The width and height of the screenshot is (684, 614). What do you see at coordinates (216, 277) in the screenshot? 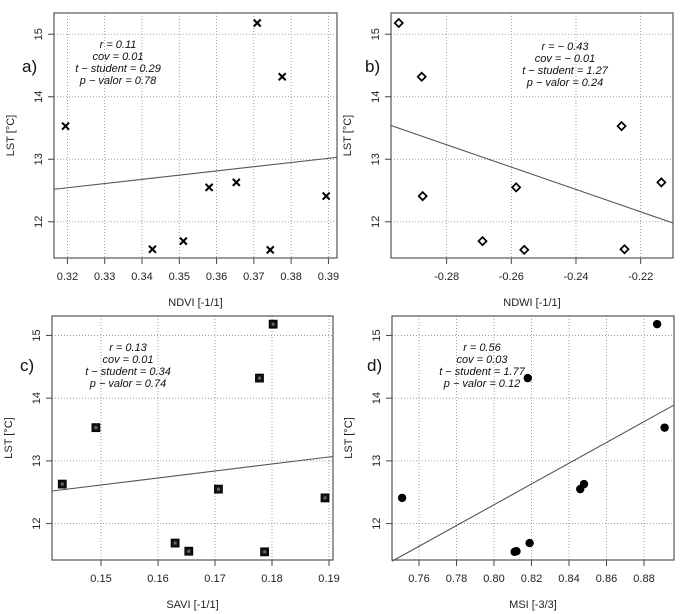
I see `x-tick-label: 0.36` at bounding box center [216, 277].